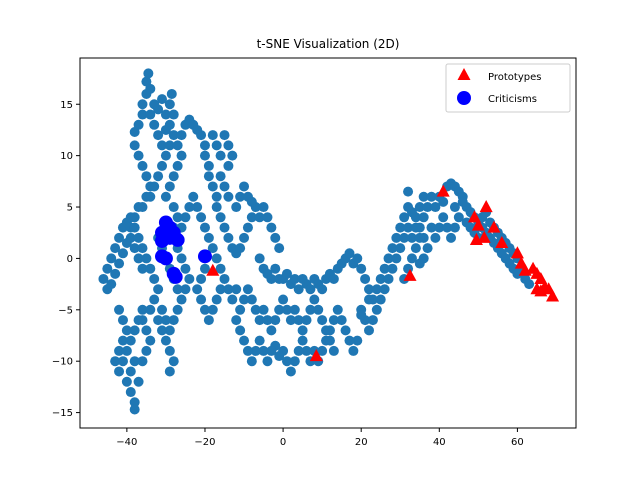 The height and width of the screenshot is (480, 640). What do you see at coordinates (177, 239) in the screenshot?
I see `criticism-point` at bounding box center [177, 239].